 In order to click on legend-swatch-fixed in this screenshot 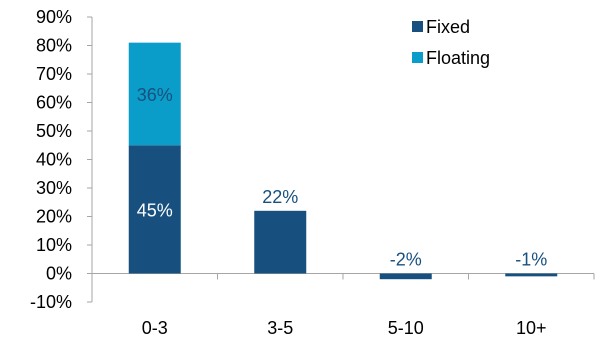, I will do `click(417, 26)`.